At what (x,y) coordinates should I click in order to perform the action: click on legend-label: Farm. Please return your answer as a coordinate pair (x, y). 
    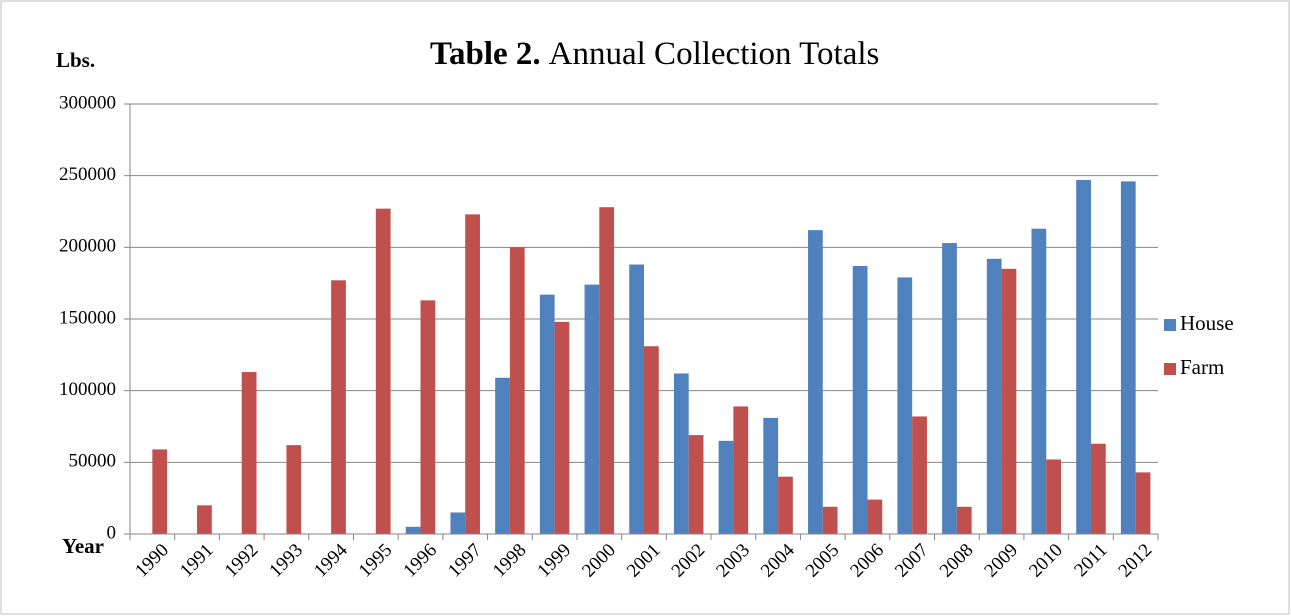
    Looking at the image, I should click on (1202, 367).